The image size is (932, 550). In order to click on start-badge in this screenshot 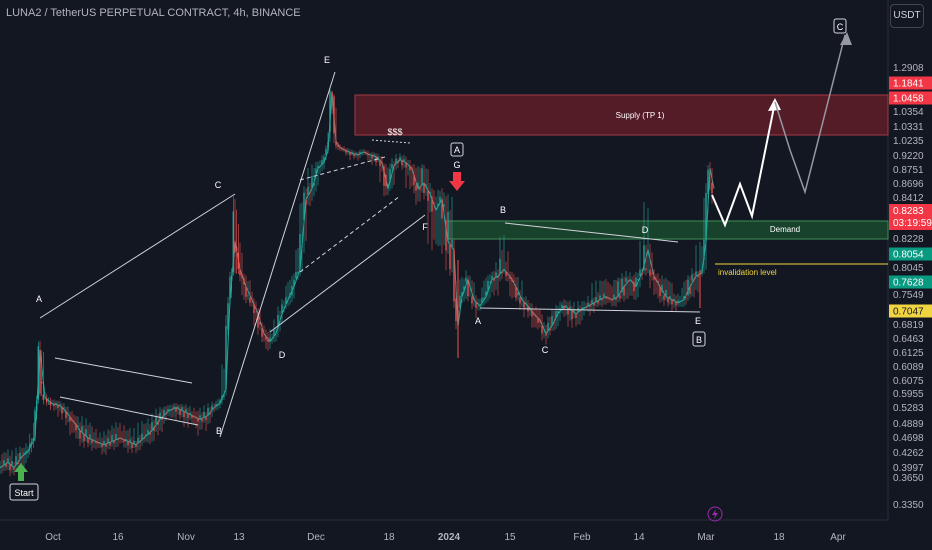, I will do `click(24, 492)`.